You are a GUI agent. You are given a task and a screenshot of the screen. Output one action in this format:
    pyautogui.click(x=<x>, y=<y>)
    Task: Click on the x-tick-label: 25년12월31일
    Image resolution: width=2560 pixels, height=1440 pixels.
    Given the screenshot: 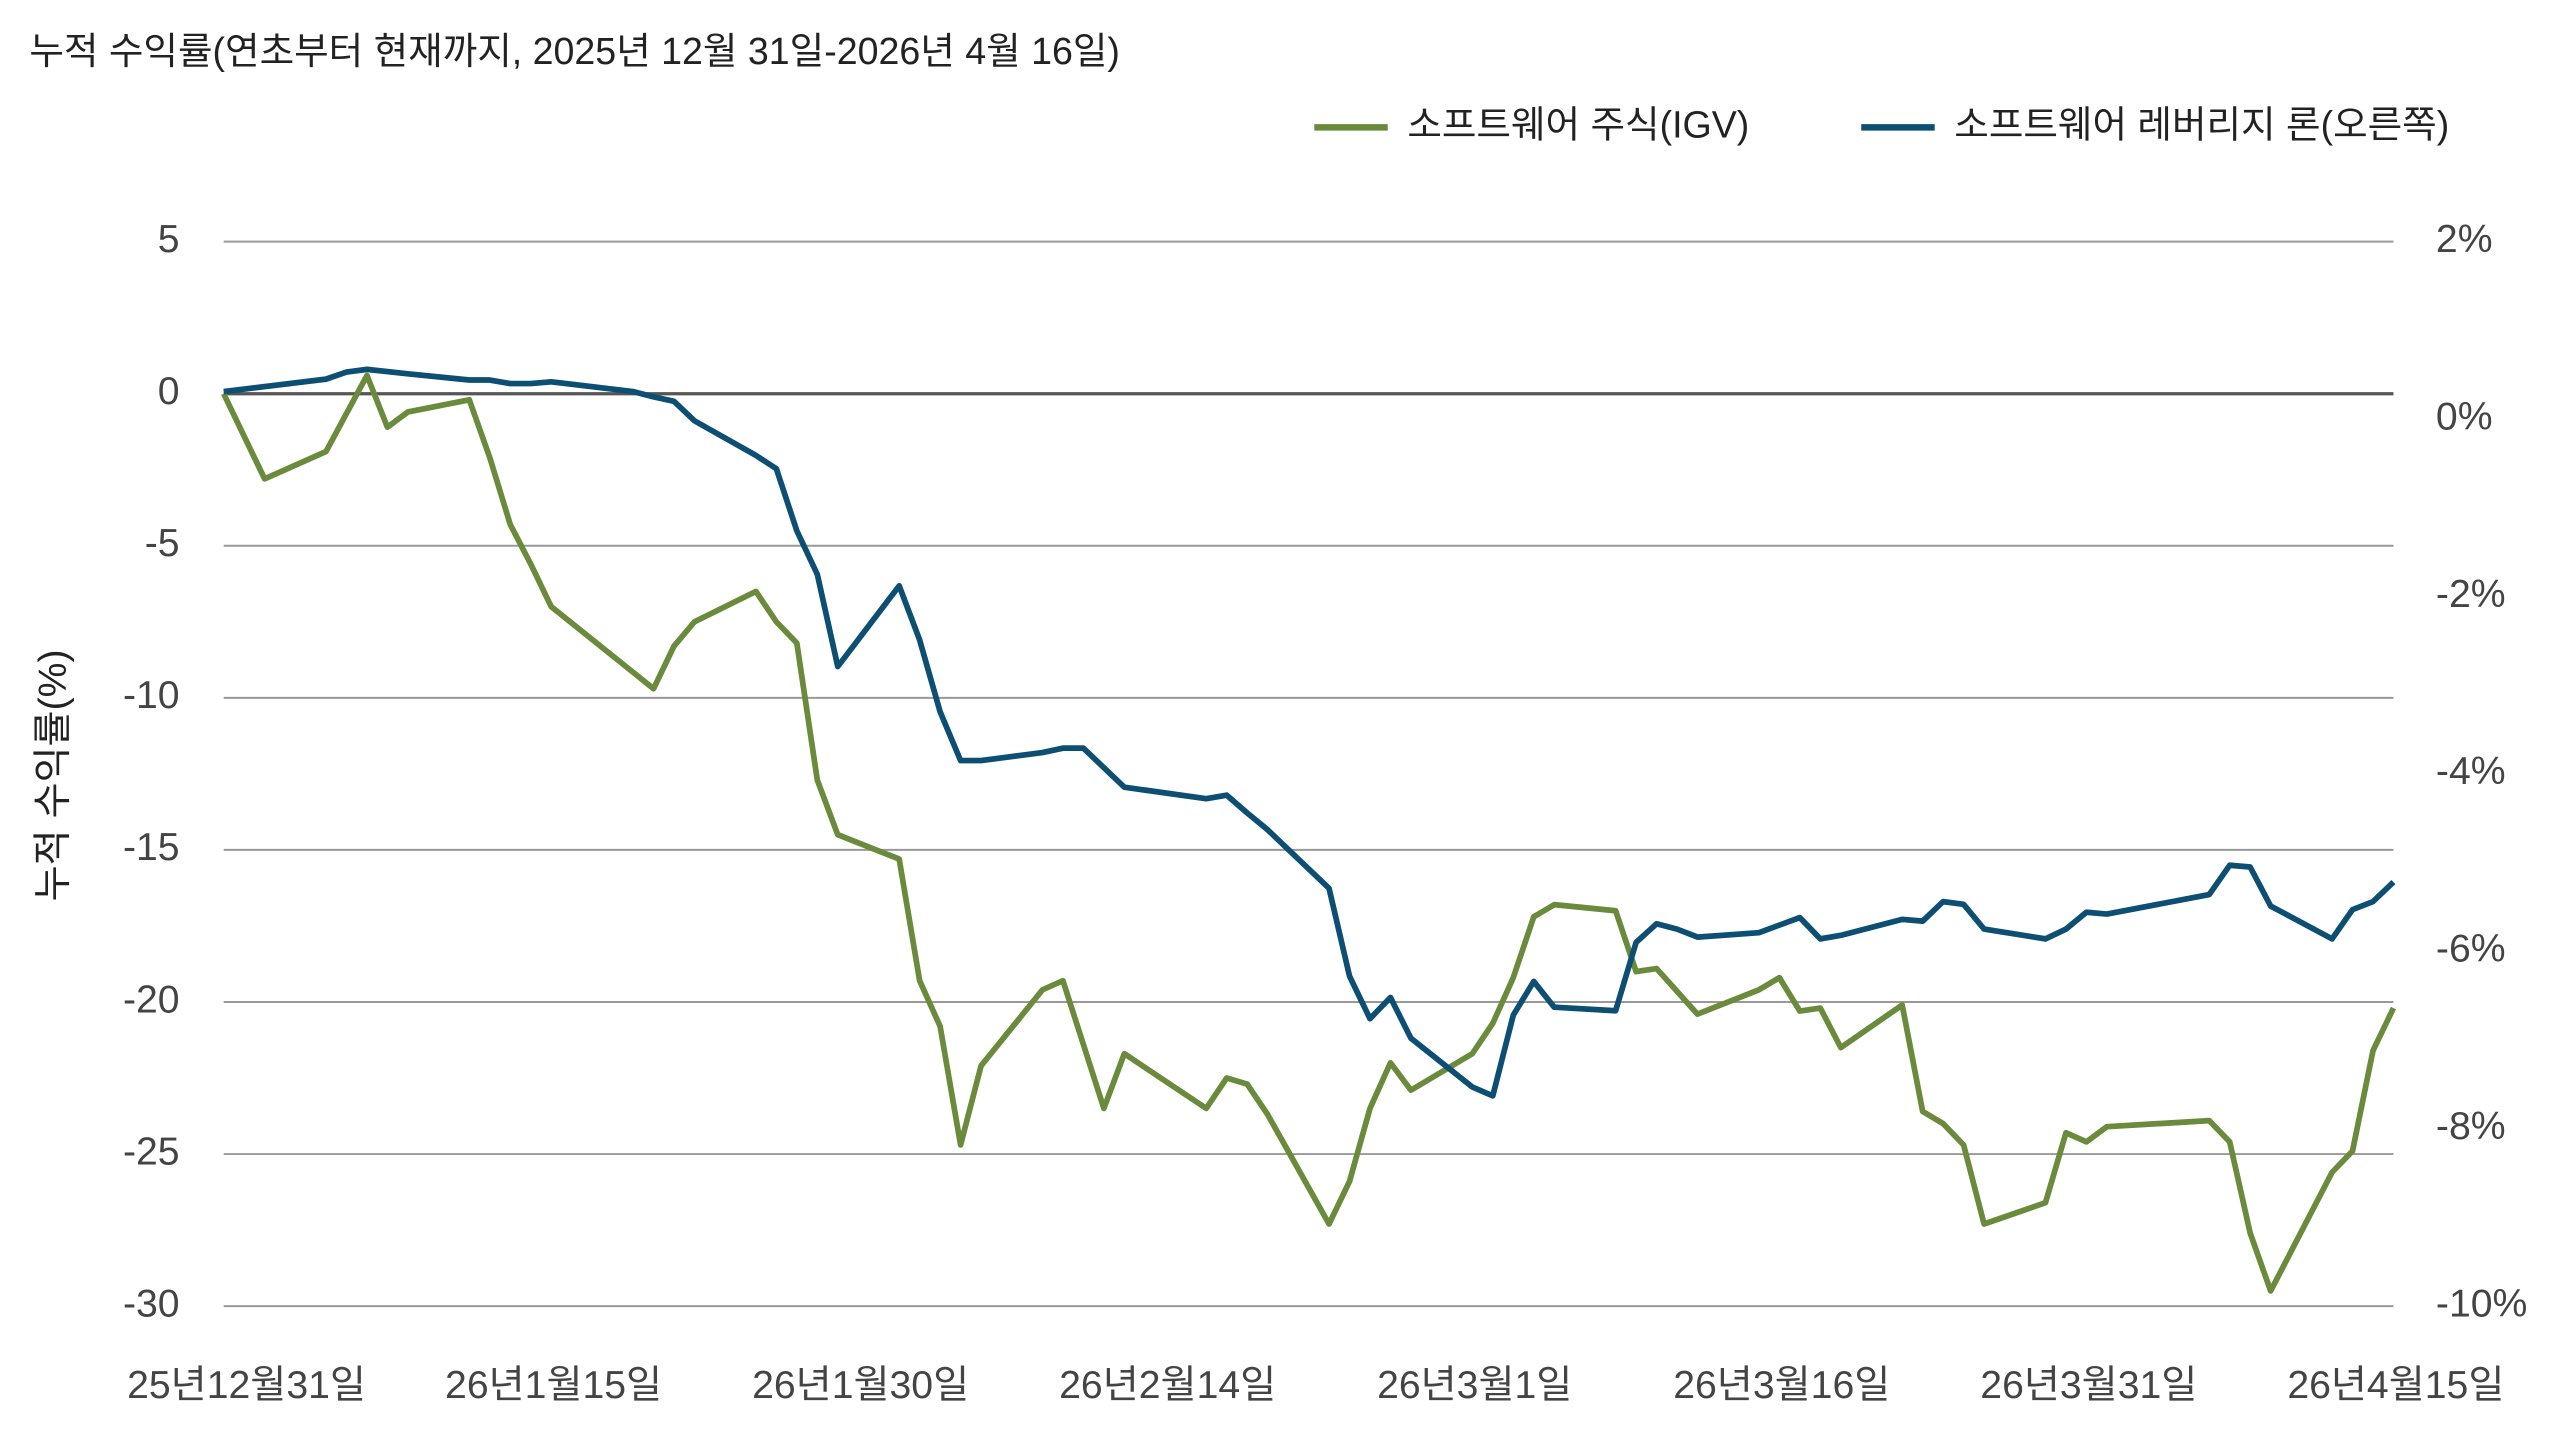 What is the action you would take?
    pyautogui.click(x=246, y=1385)
    